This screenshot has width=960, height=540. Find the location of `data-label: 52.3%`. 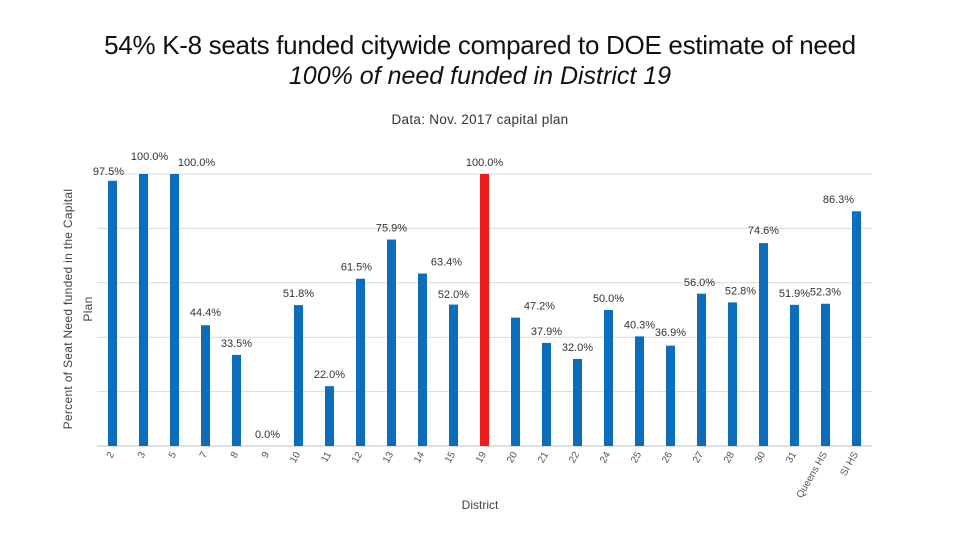

data-label: 52.3% is located at coordinates (825, 293).